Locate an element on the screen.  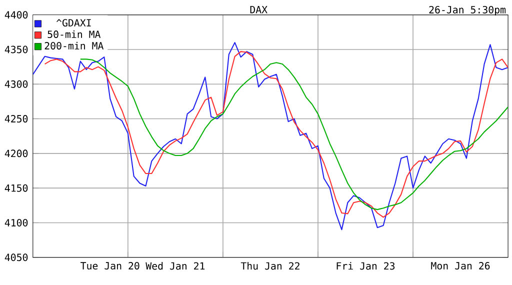
y-tick-label: 4150 is located at coordinates (16, 188).